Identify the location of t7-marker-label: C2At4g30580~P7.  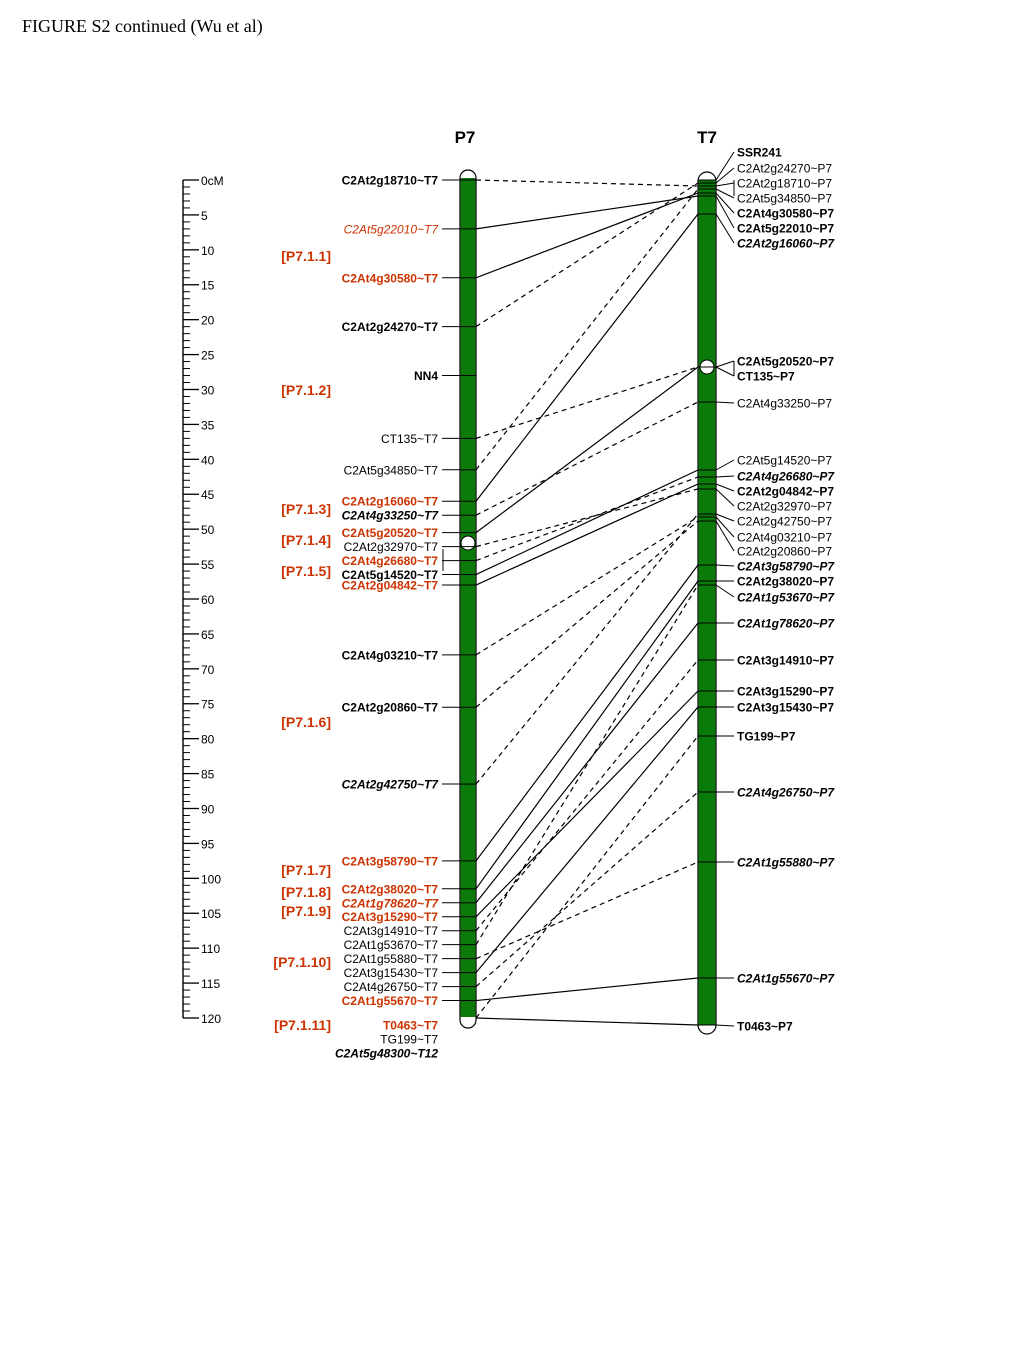
(785, 214).